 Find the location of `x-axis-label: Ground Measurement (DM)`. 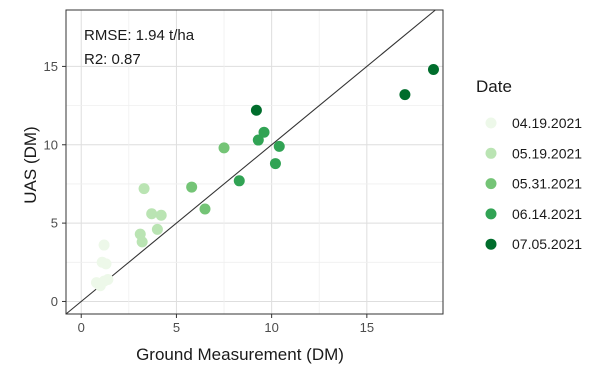

x-axis-label: Ground Measurement (DM) is located at coordinates (240, 354).